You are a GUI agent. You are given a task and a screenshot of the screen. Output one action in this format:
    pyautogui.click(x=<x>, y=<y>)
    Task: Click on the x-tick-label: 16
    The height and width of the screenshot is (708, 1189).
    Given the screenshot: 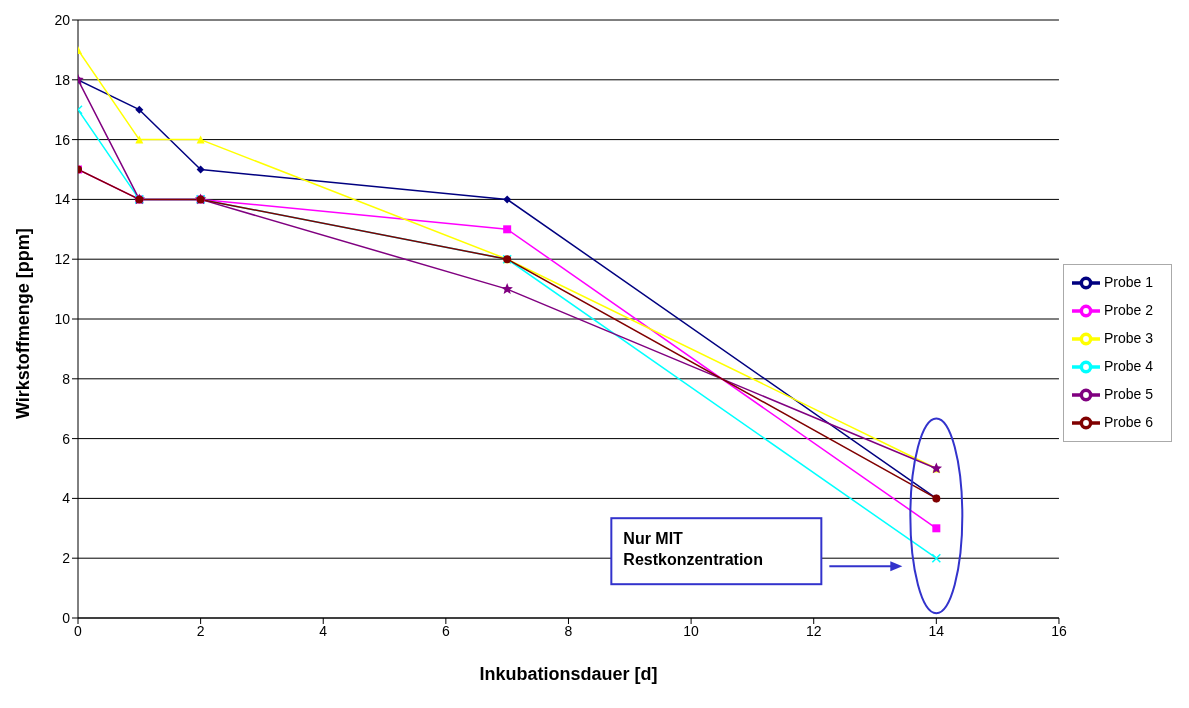 What is the action you would take?
    pyautogui.click(x=1059, y=630)
    